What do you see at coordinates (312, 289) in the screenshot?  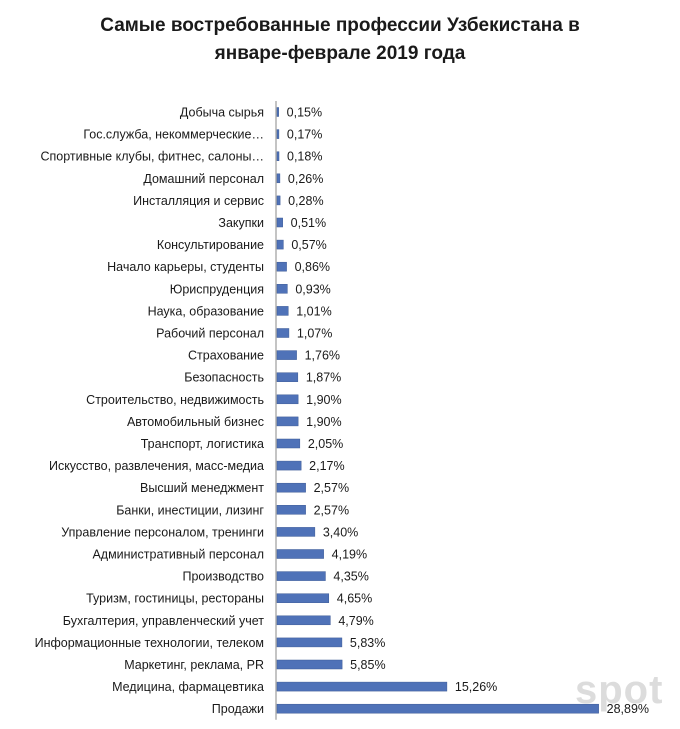 I see `value-label: 0,93%` at bounding box center [312, 289].